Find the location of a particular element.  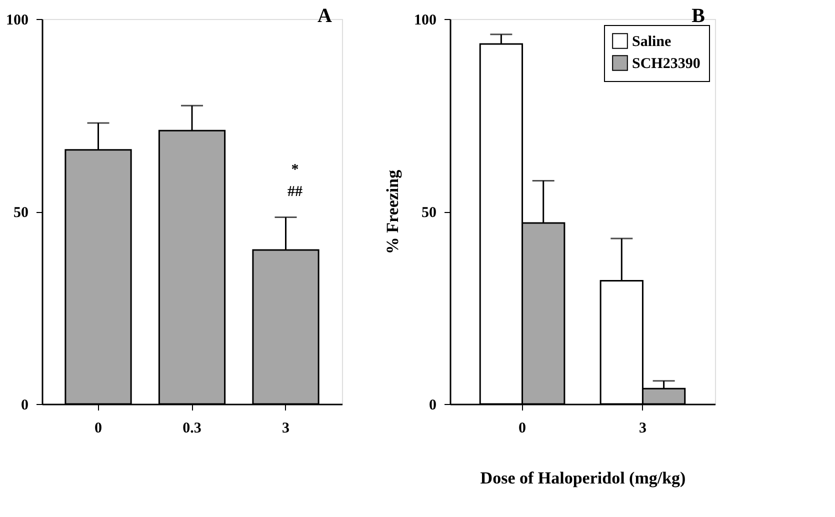

legend-label: SCH23390 is located at coordinates (666, 64).